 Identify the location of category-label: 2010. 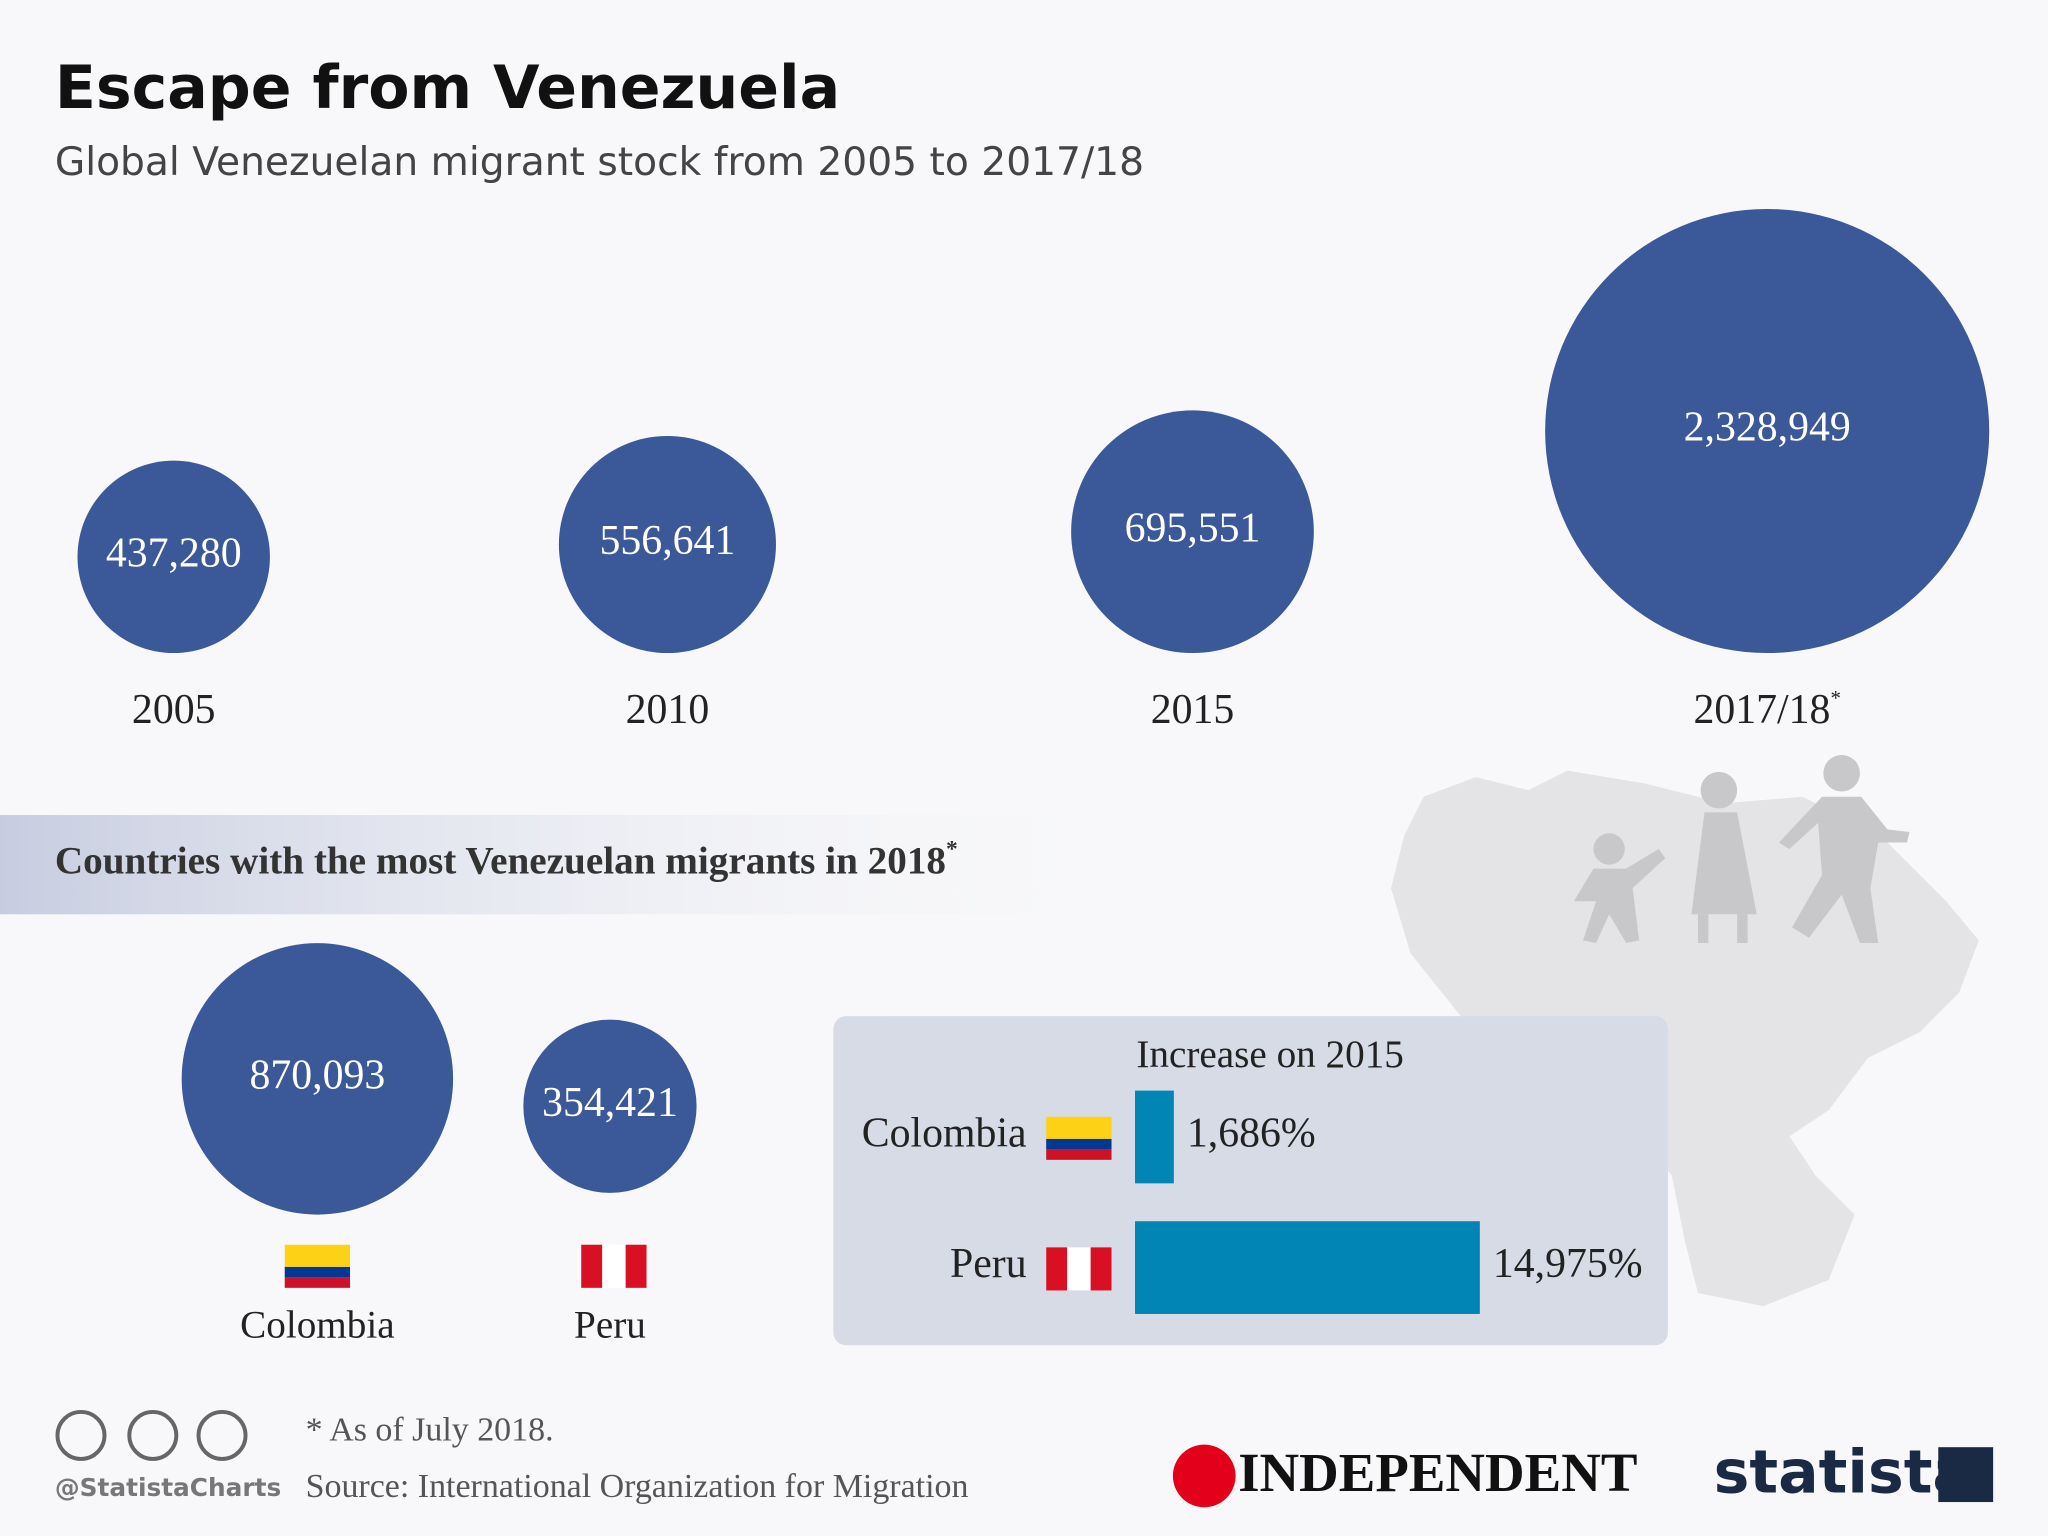
(668, 710).